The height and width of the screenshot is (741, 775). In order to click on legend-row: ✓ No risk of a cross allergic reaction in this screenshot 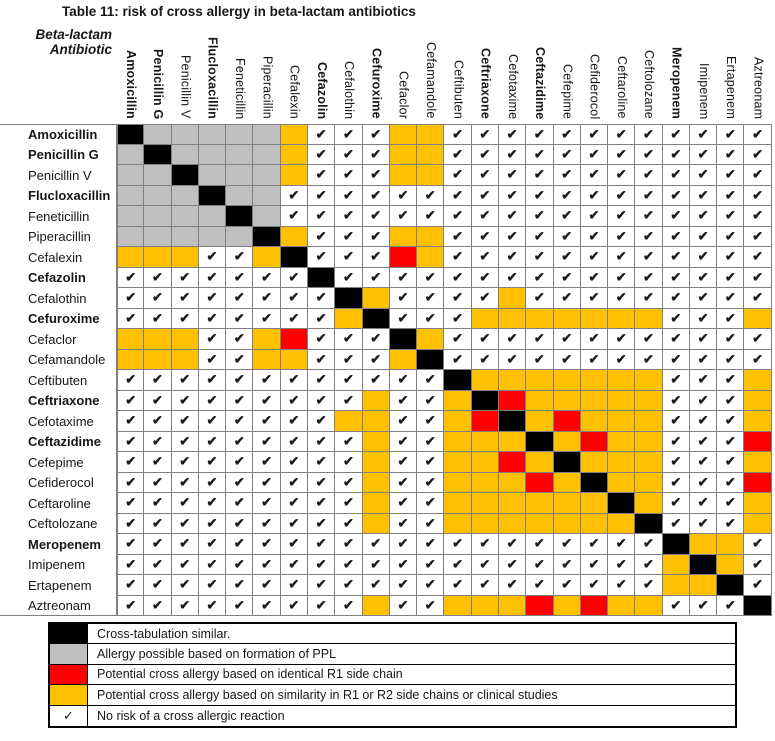, I will do `click(392, 715)`.